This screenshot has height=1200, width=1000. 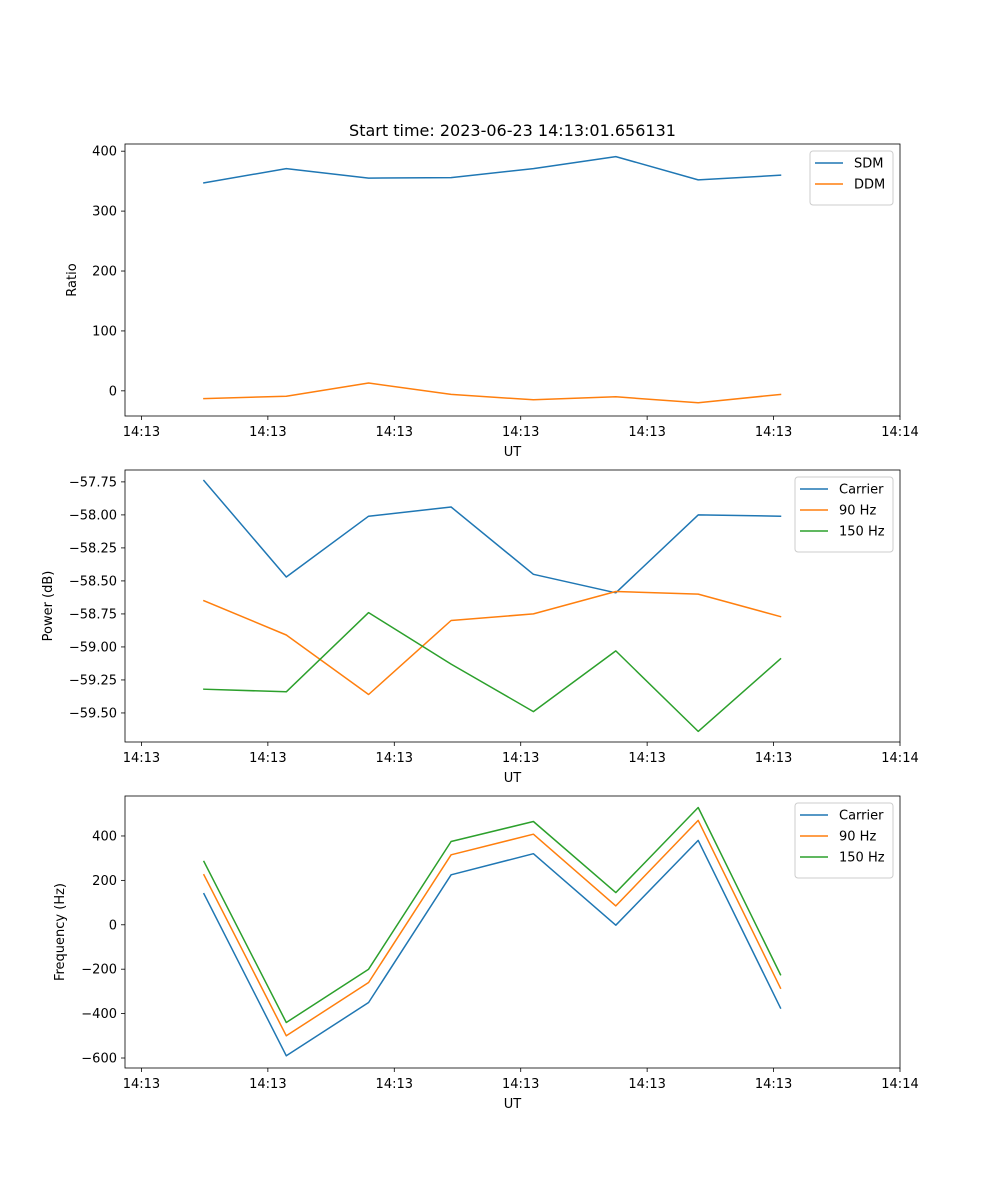 I want to click on y-tick-label: −59.00, so click(x=93, y=647).